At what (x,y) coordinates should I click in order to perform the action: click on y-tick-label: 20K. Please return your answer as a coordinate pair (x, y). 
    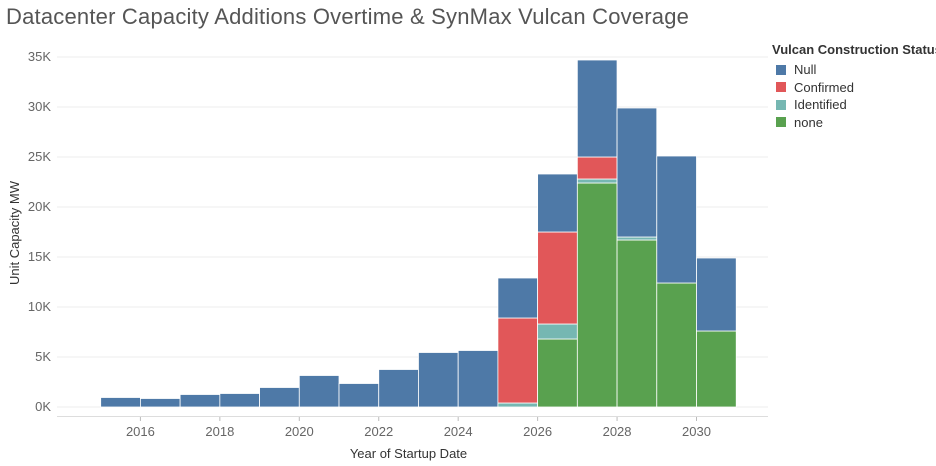
    Looking at the image, I should click on (39, 206).